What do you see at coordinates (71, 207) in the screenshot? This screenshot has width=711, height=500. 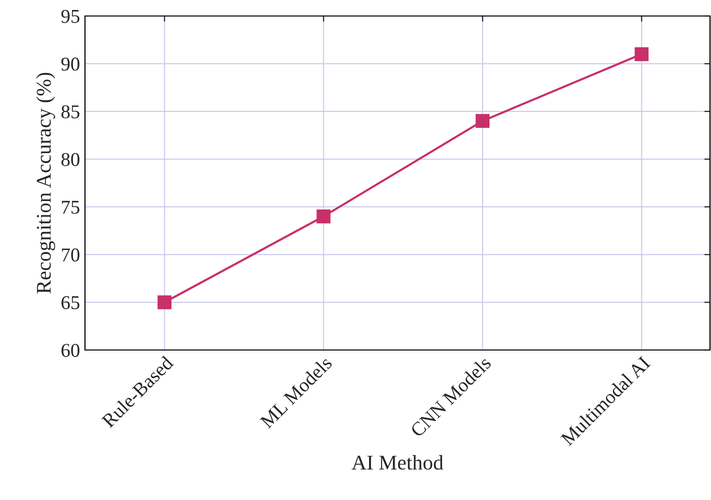 I see `y-tick-label: 75` at bounding box center [71, 207].